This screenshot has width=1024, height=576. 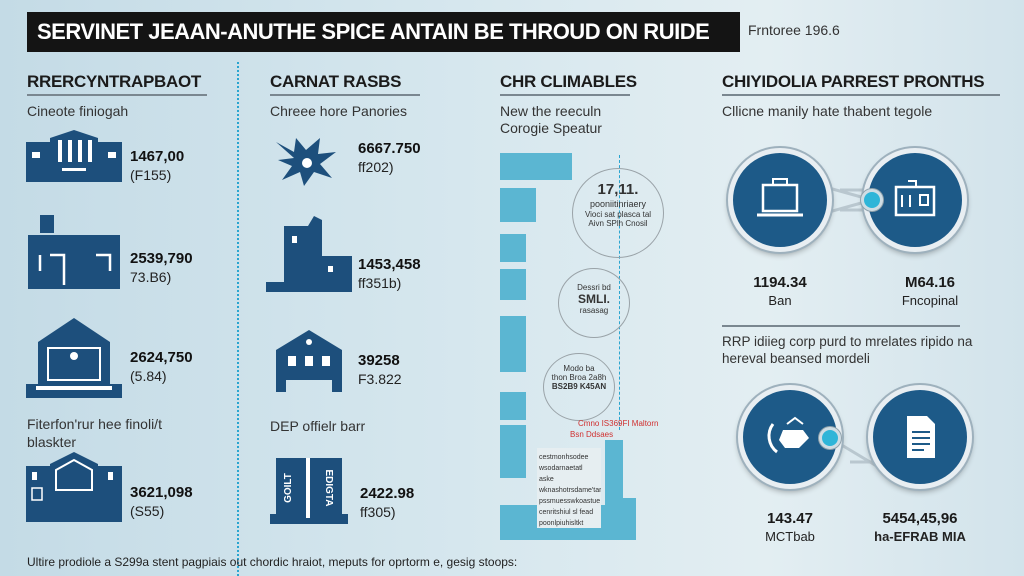 I want to click on note-line: pssmuesswkoastue, so click(x=570, y=501).